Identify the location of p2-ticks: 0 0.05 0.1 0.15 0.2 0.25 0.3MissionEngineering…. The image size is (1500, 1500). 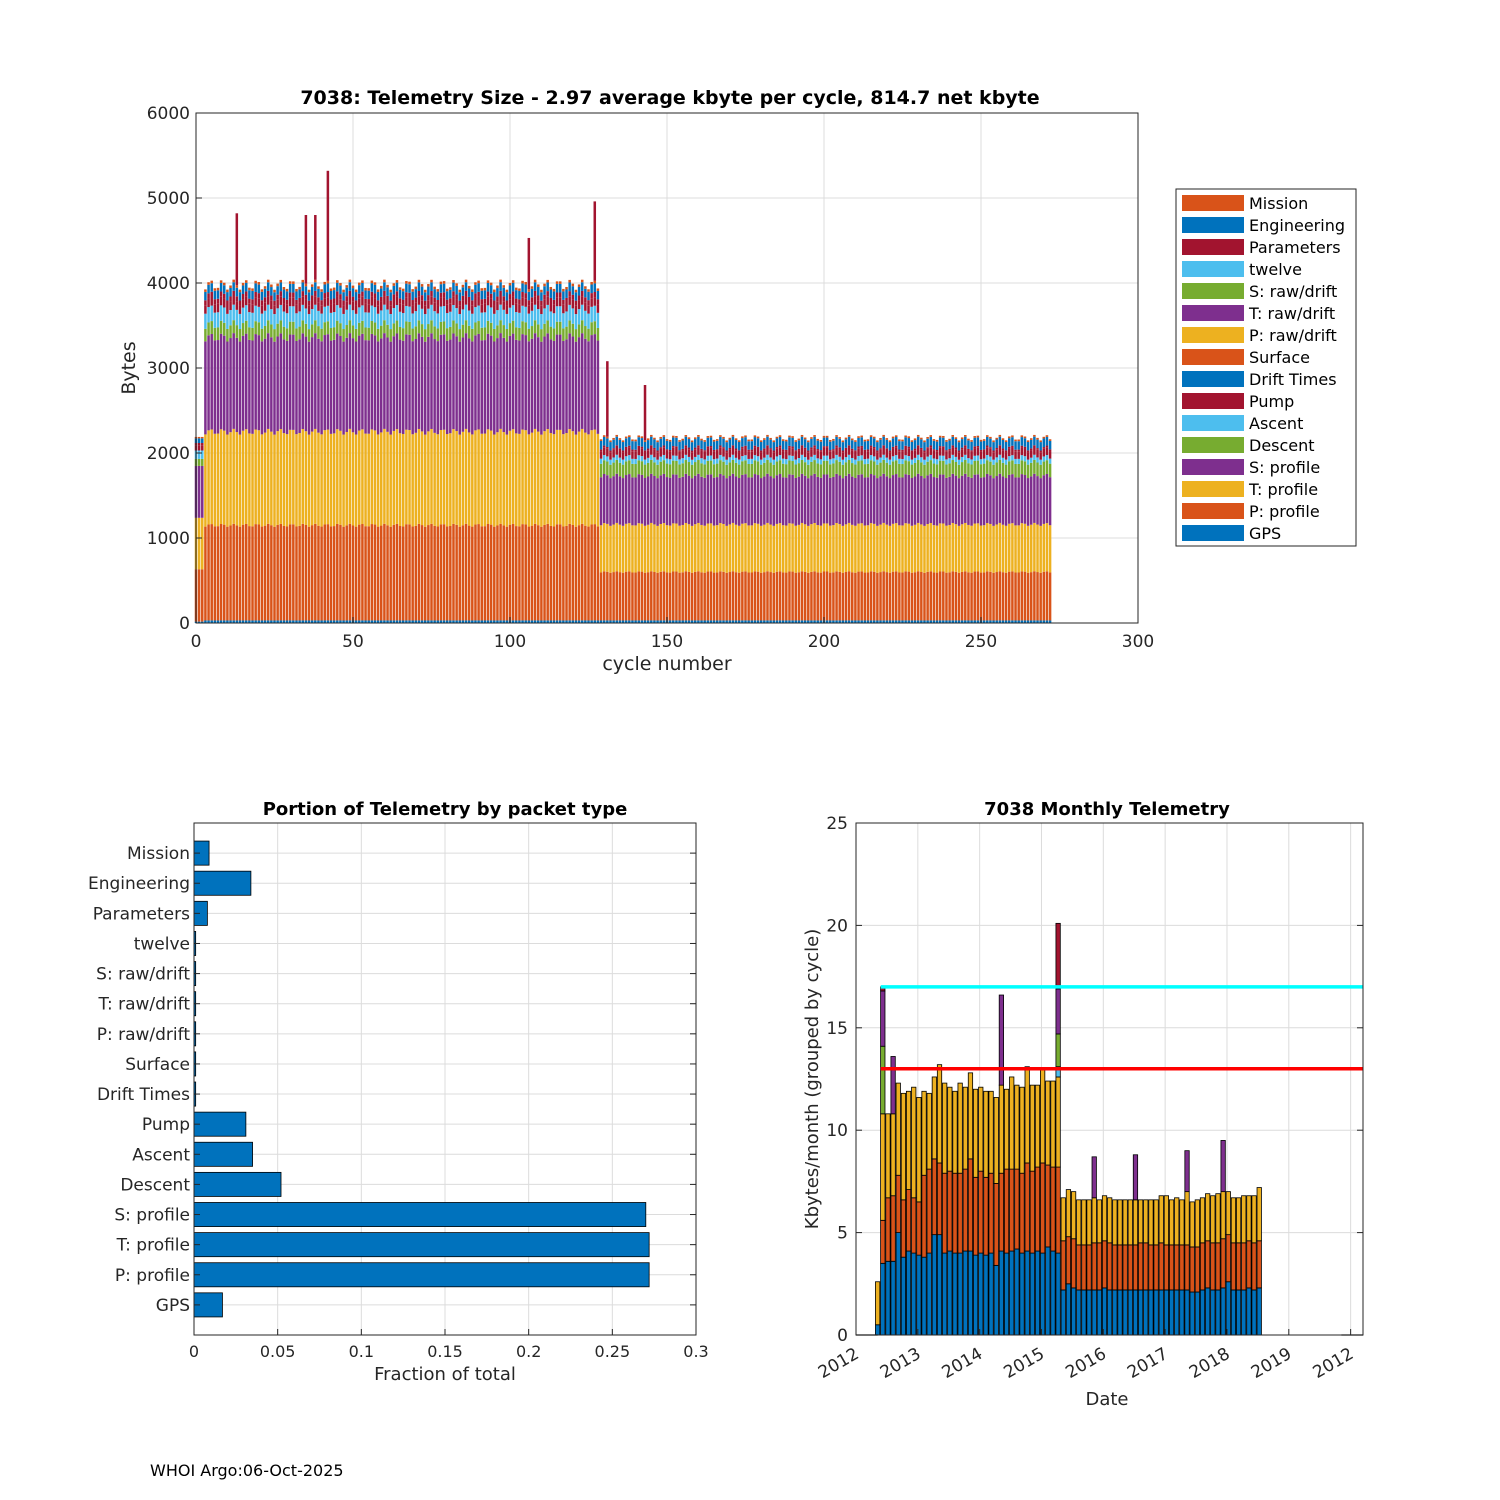
(398, 1102).